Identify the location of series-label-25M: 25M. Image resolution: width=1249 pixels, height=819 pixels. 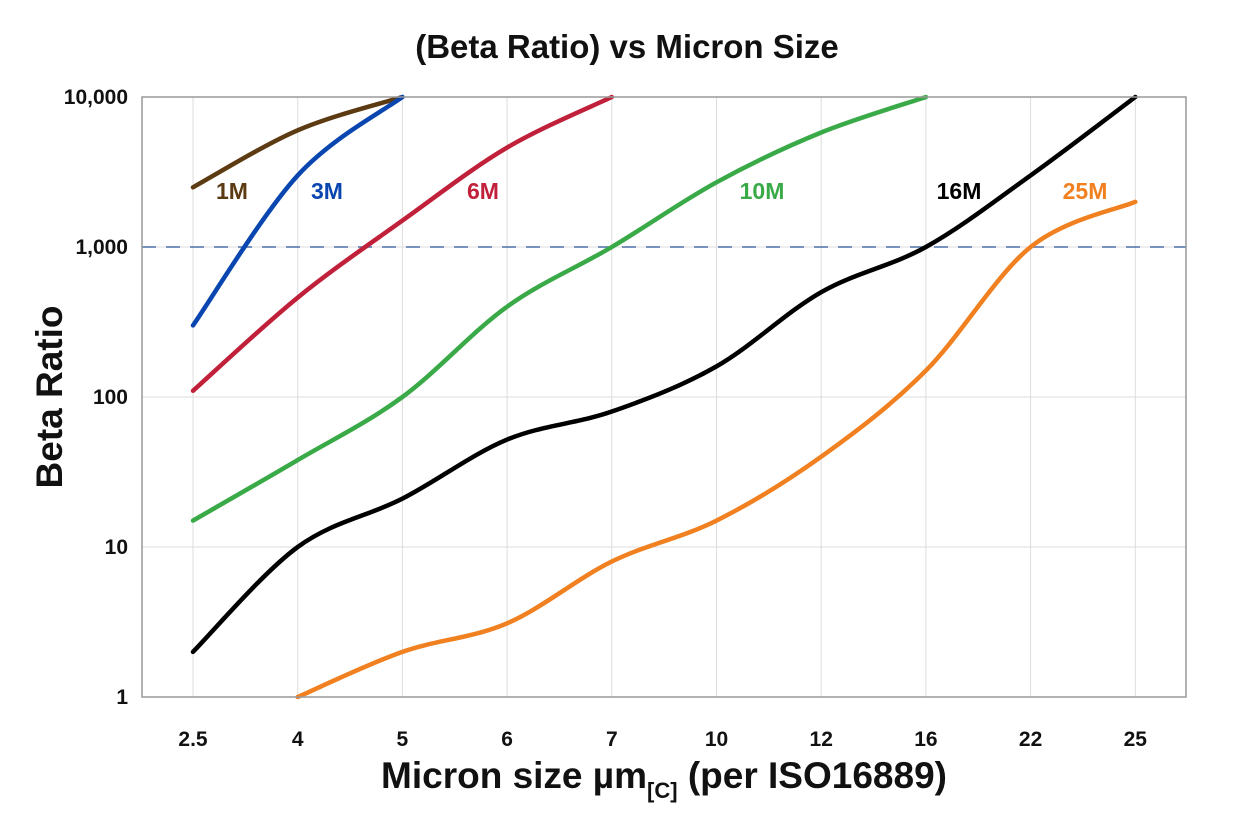
(1085, 191).